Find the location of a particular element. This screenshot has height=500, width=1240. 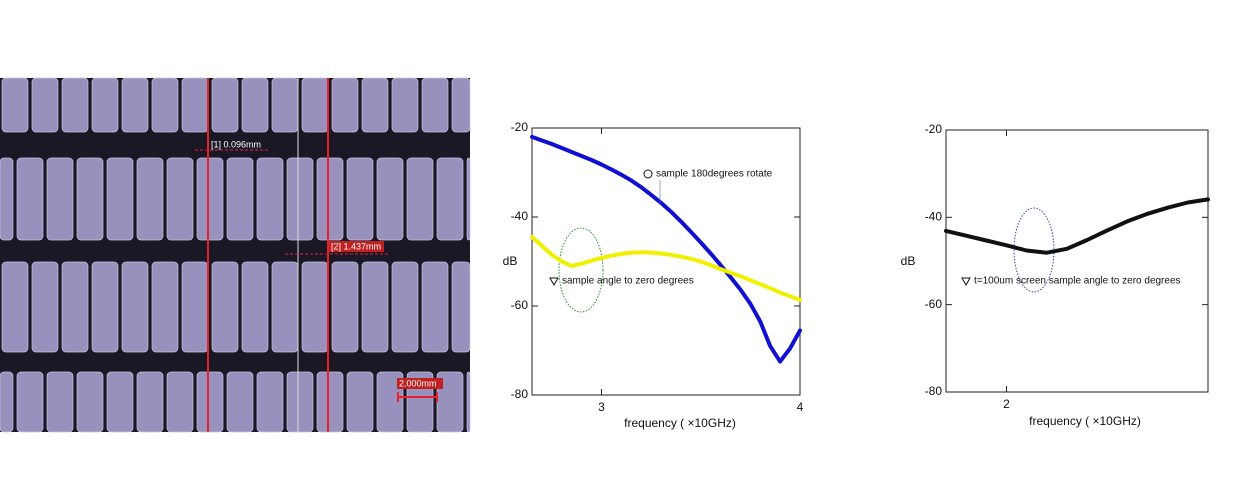

legend-label: sample 180degrees rotate is located at coordinates (714, 174).